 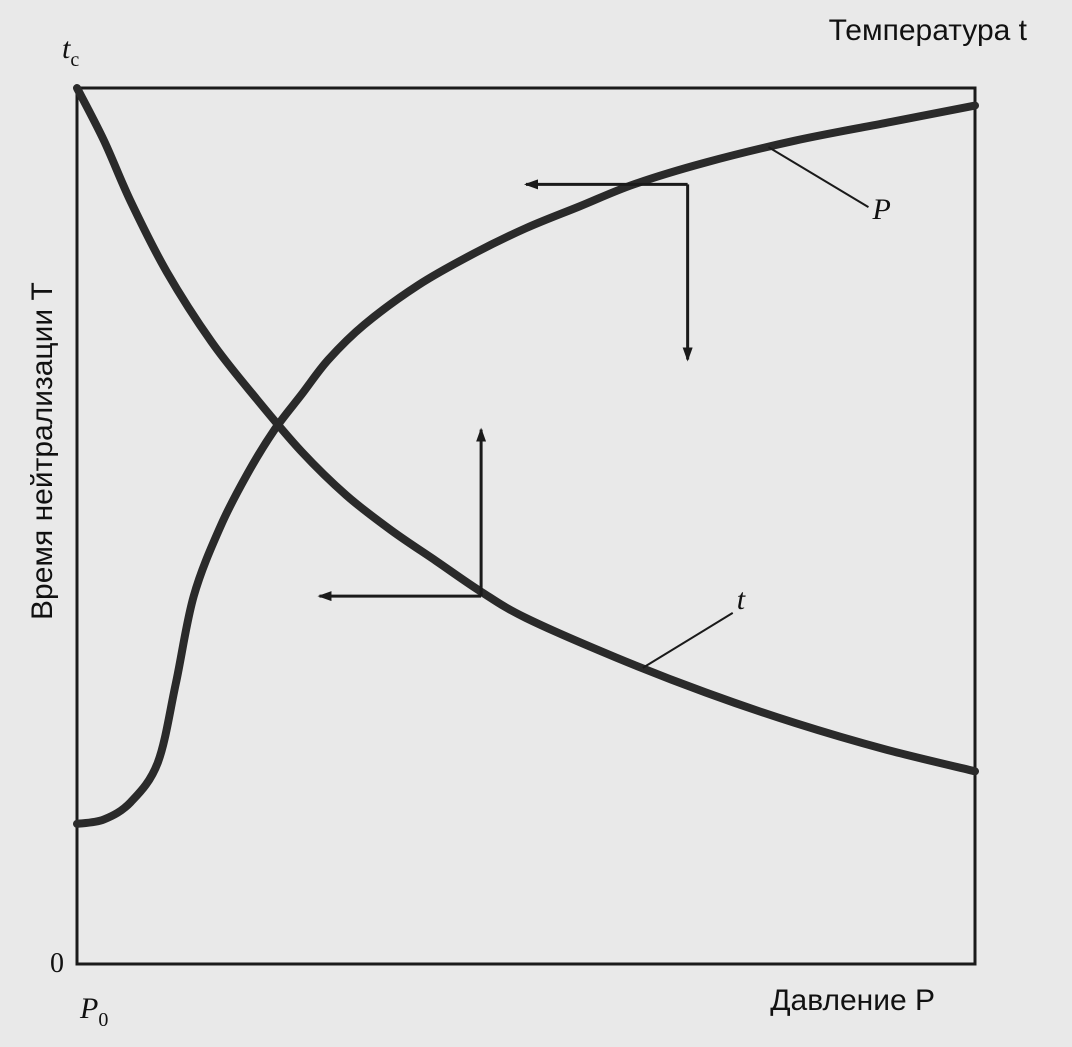 What do you see at coordinates (103, 1020) in the screenshot?
I see `x-origin-tick-sub: 0` at bounding box center [103, 1020].